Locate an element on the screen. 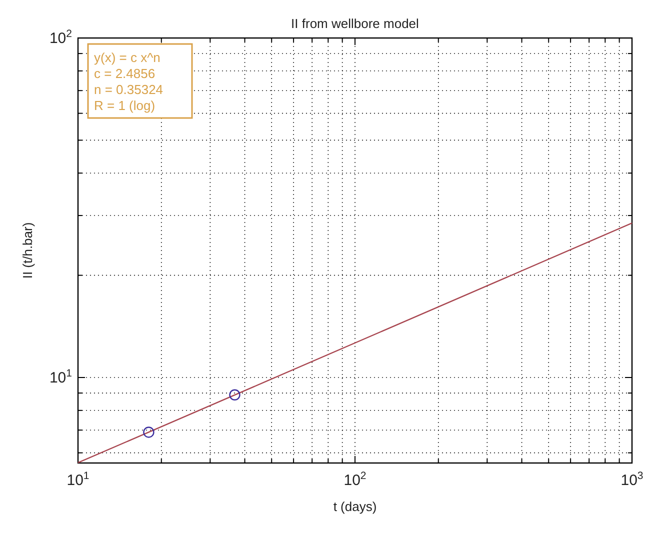 This screenshot has width=662, height=533. y-axis-title: II (t/h.bar) is located at coordinates (27, 250).